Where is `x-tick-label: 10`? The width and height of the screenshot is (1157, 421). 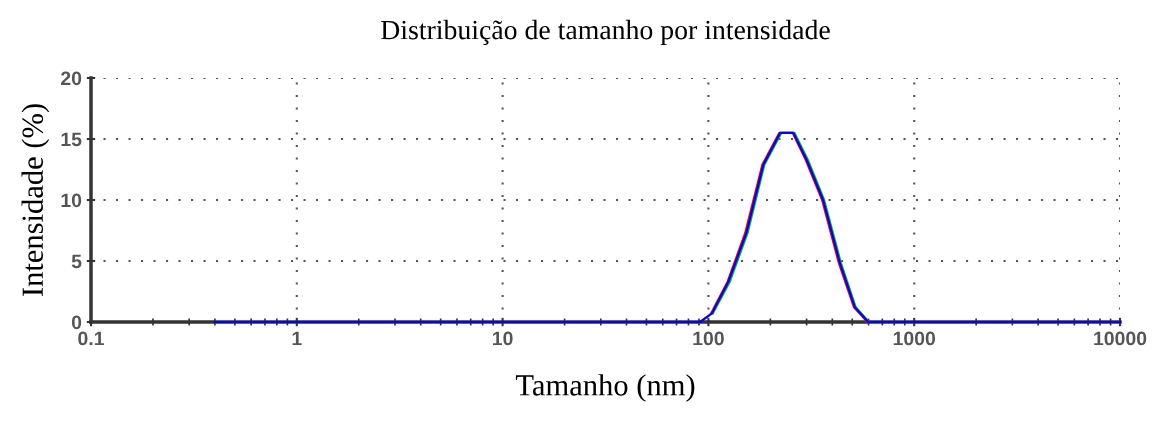 x-tick-label: 10 is located at coordinates (503, 338).